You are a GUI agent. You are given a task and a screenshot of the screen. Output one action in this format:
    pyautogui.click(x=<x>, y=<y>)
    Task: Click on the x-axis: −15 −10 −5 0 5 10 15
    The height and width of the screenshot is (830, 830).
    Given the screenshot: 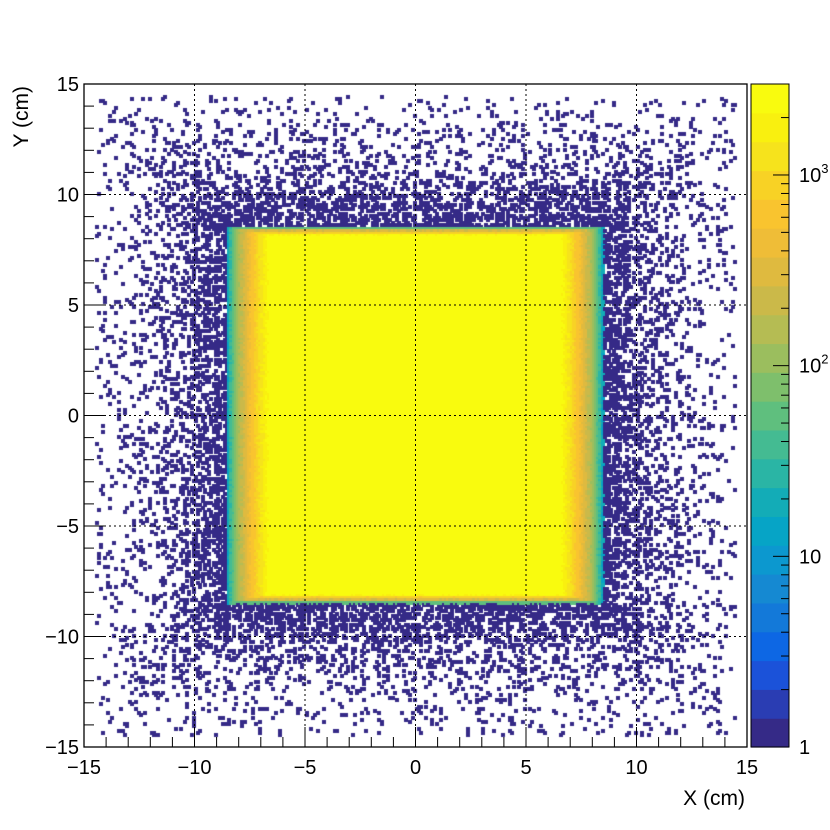 What is the action you would take?
    pyautogui.click(x=412, y=753)
    